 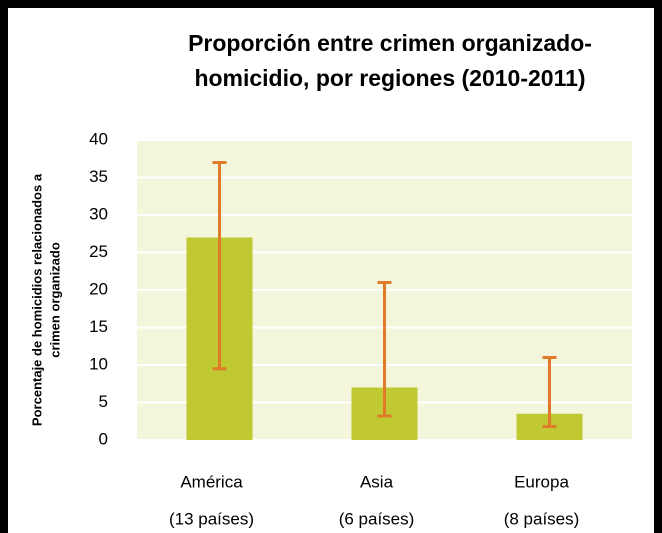 What do you see at coordinates (98, 288) in the screenshot?
I see `y-tick-label: 20` at bounding box center [98, 288].